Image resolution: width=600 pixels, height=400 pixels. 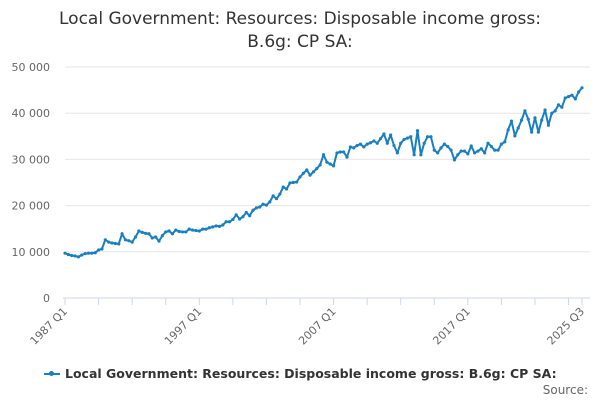 I want to click on y-tick-label: 50 000, so click(x=31, y=67).